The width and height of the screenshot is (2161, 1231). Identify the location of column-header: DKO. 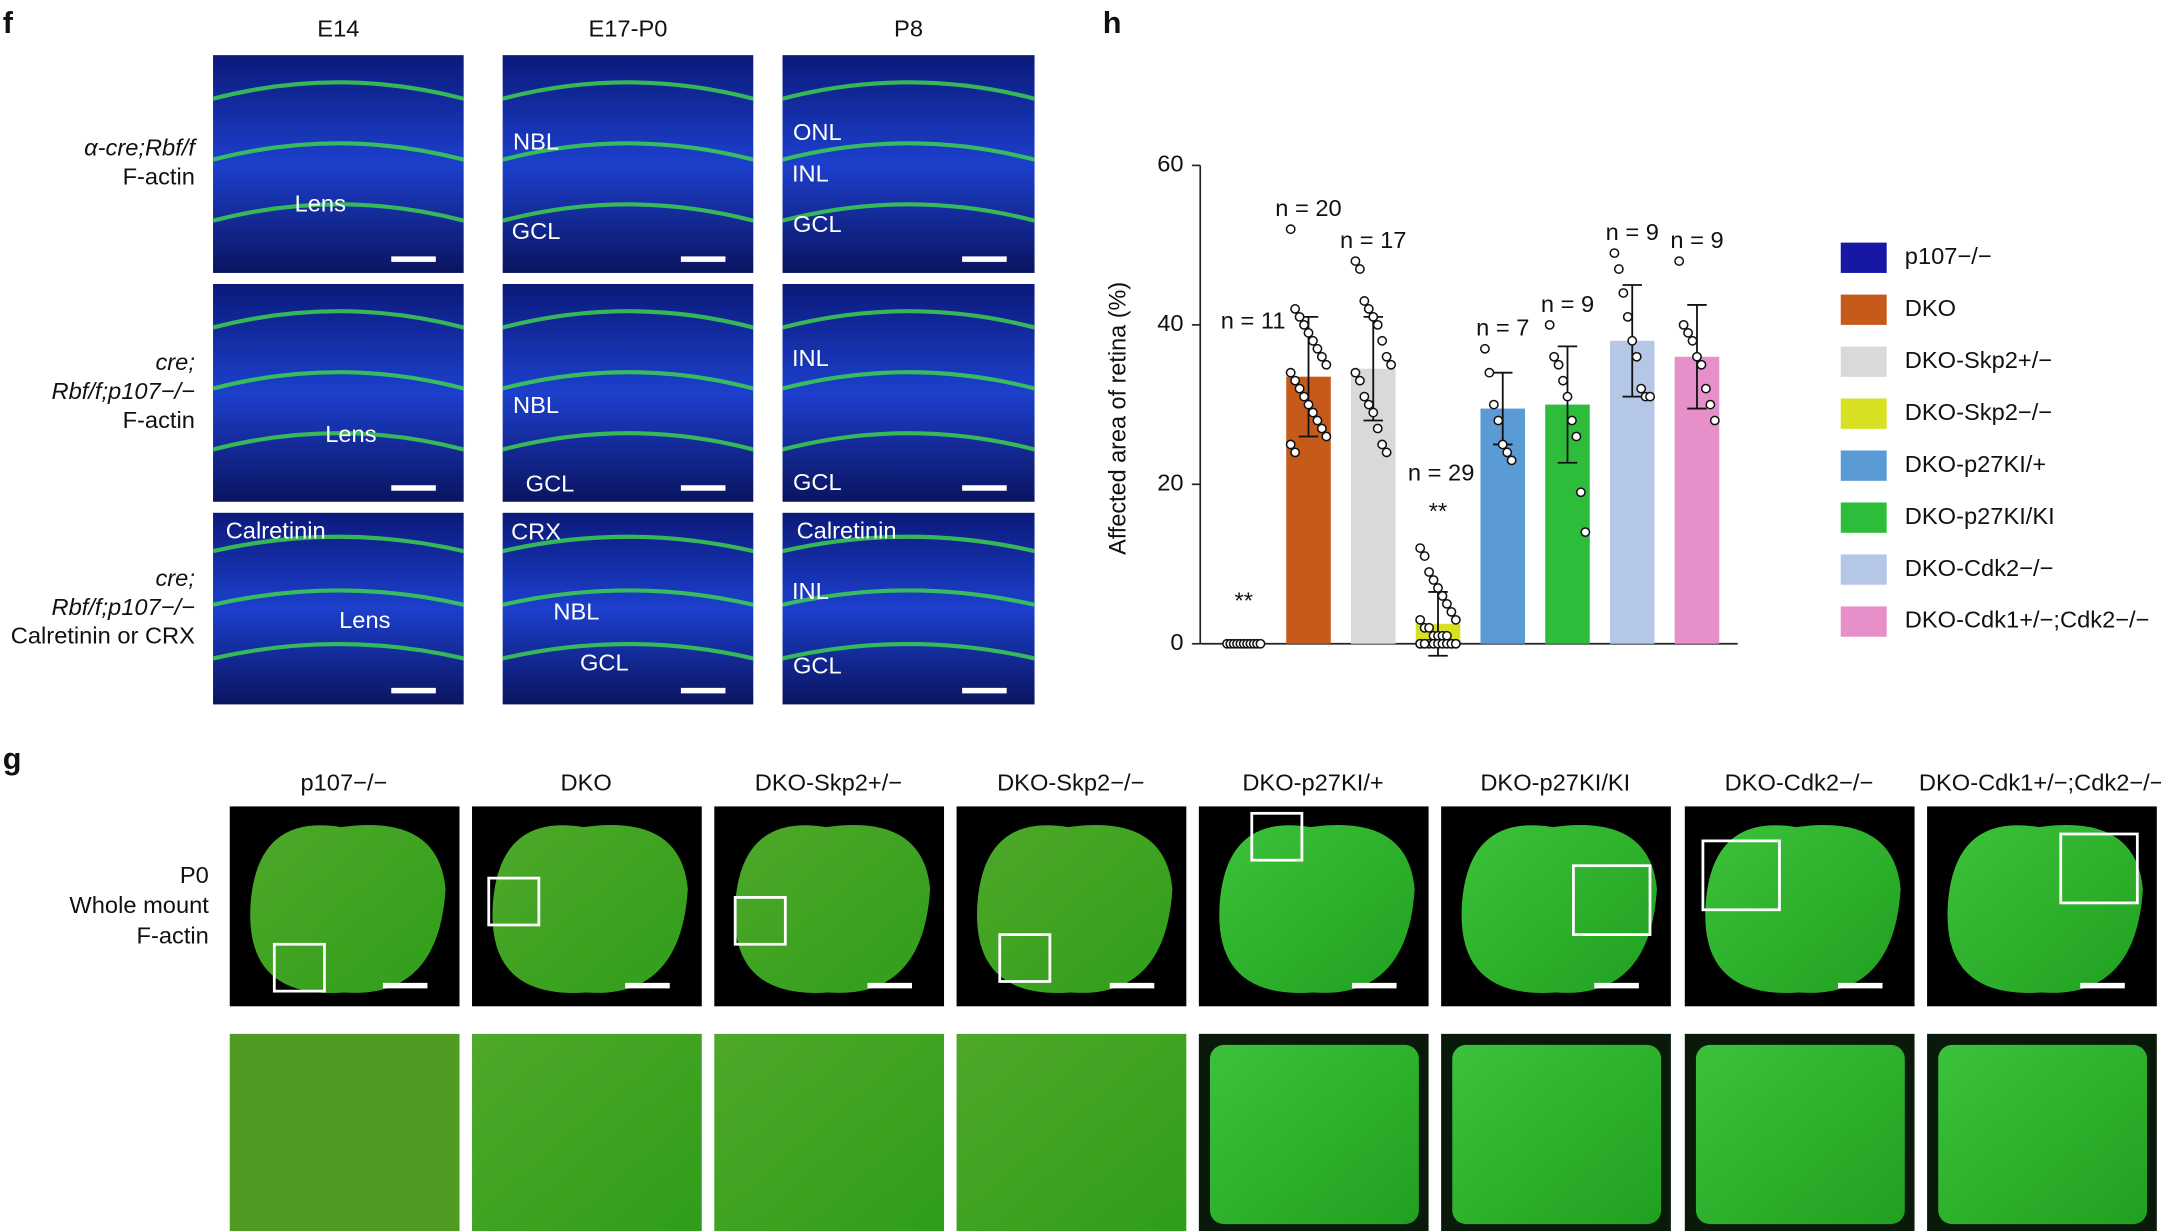
(586, 783).